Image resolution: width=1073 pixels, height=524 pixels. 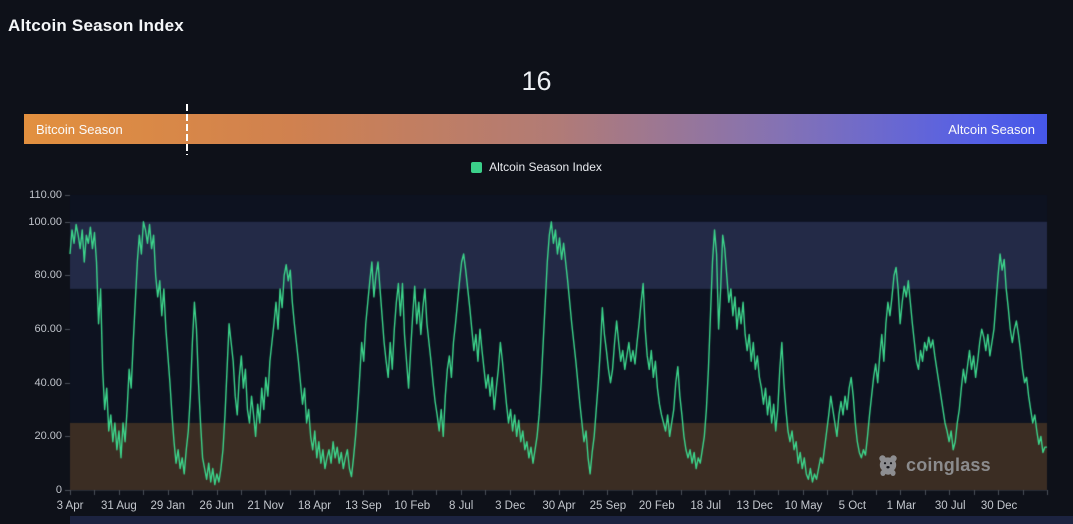 What do you see at coordinates (363, 506) in the screenshot?
I see `x-axis-label: 13 Sep` at bounding box center [363, 506].